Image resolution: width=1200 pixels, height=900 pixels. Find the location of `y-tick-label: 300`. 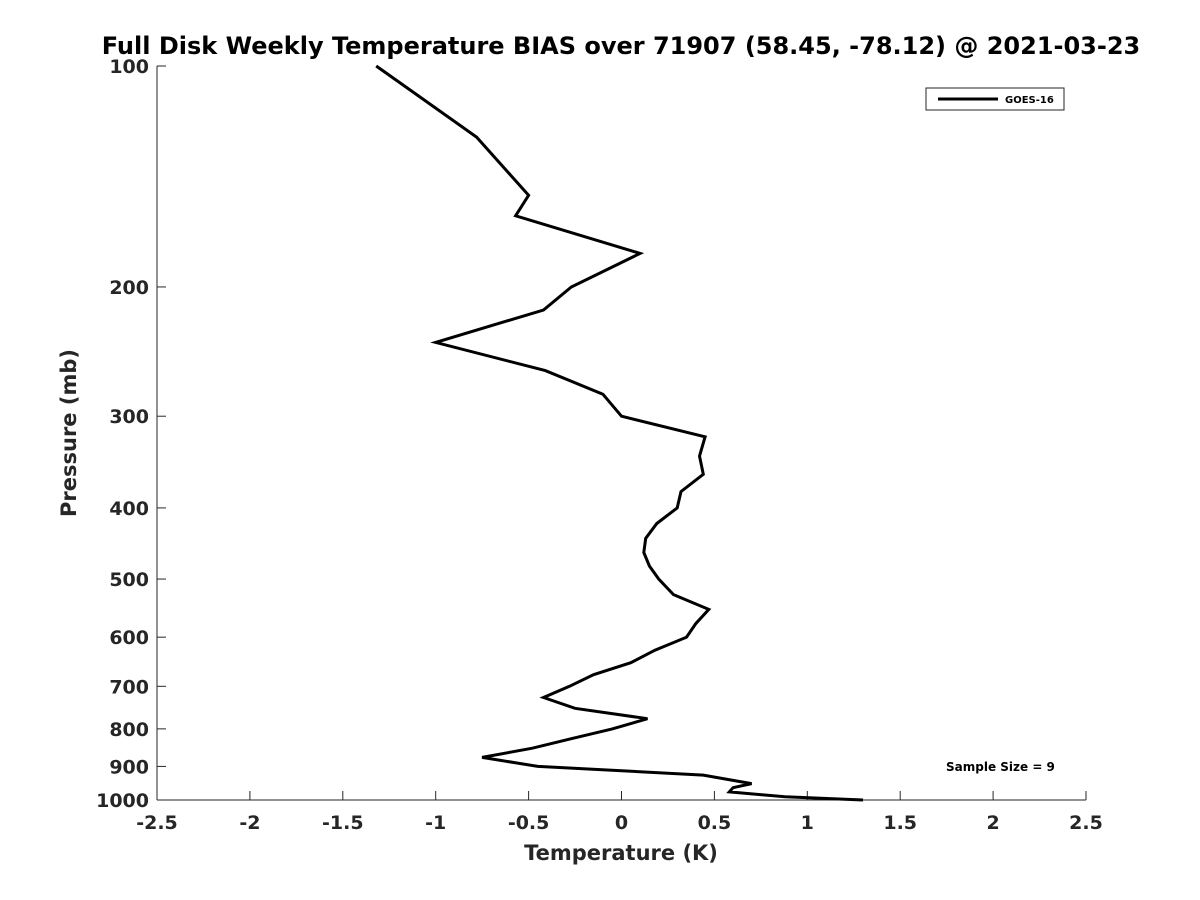

y-tick-label: 300 is located at coordinates (129, 417).